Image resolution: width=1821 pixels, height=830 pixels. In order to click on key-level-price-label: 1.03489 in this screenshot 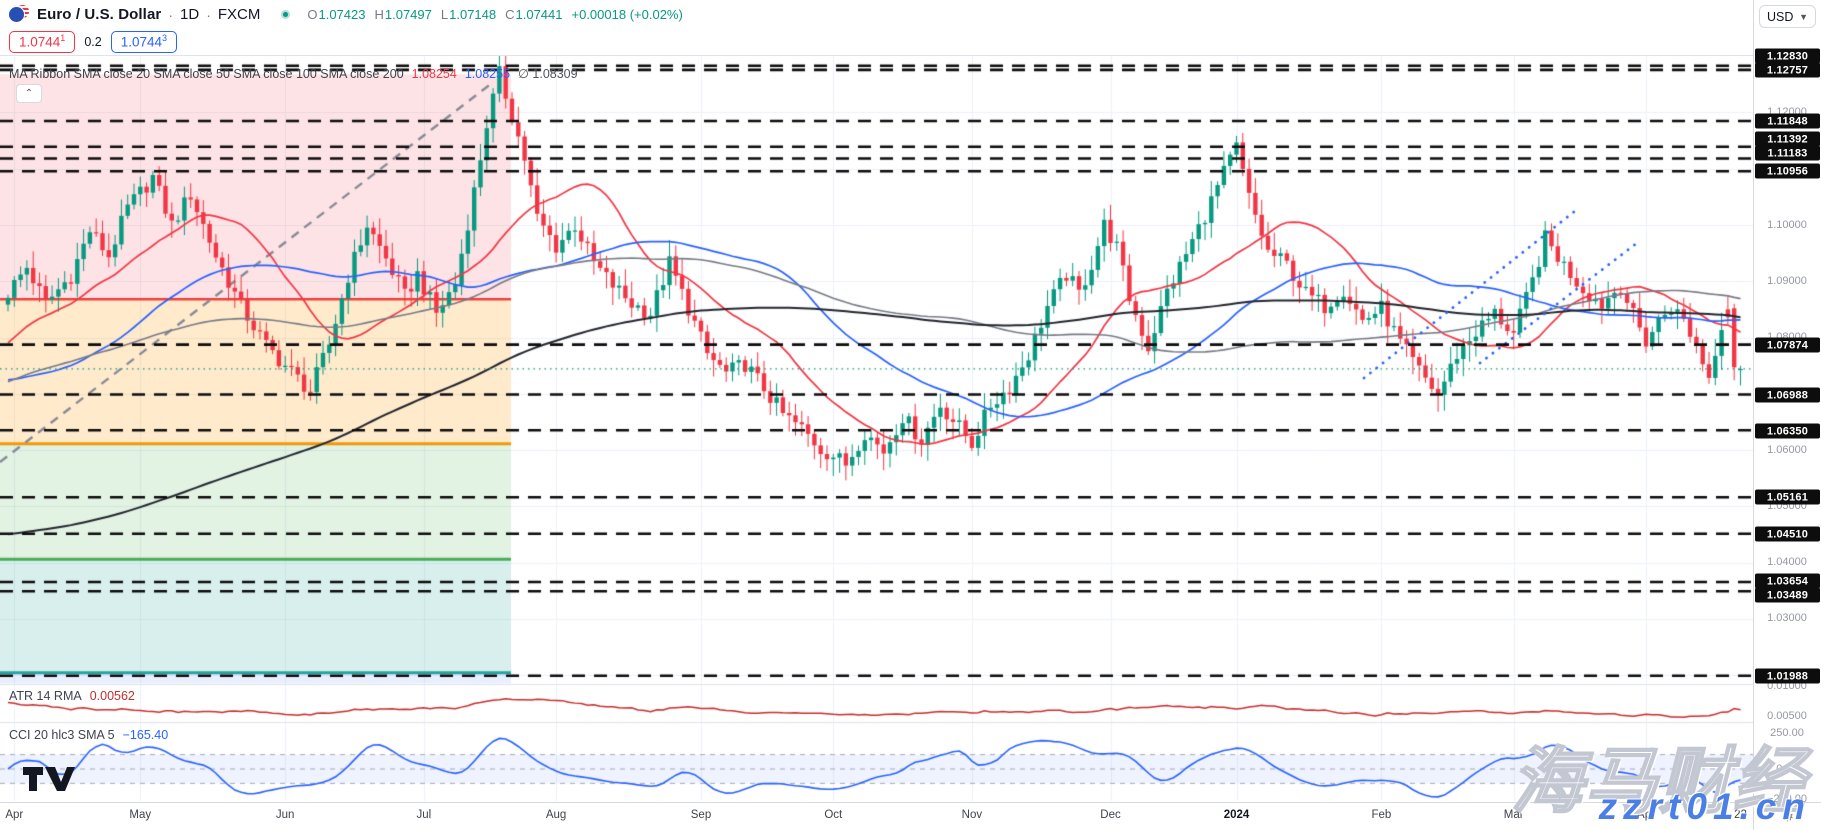, I will do `click(1787, 595)`.